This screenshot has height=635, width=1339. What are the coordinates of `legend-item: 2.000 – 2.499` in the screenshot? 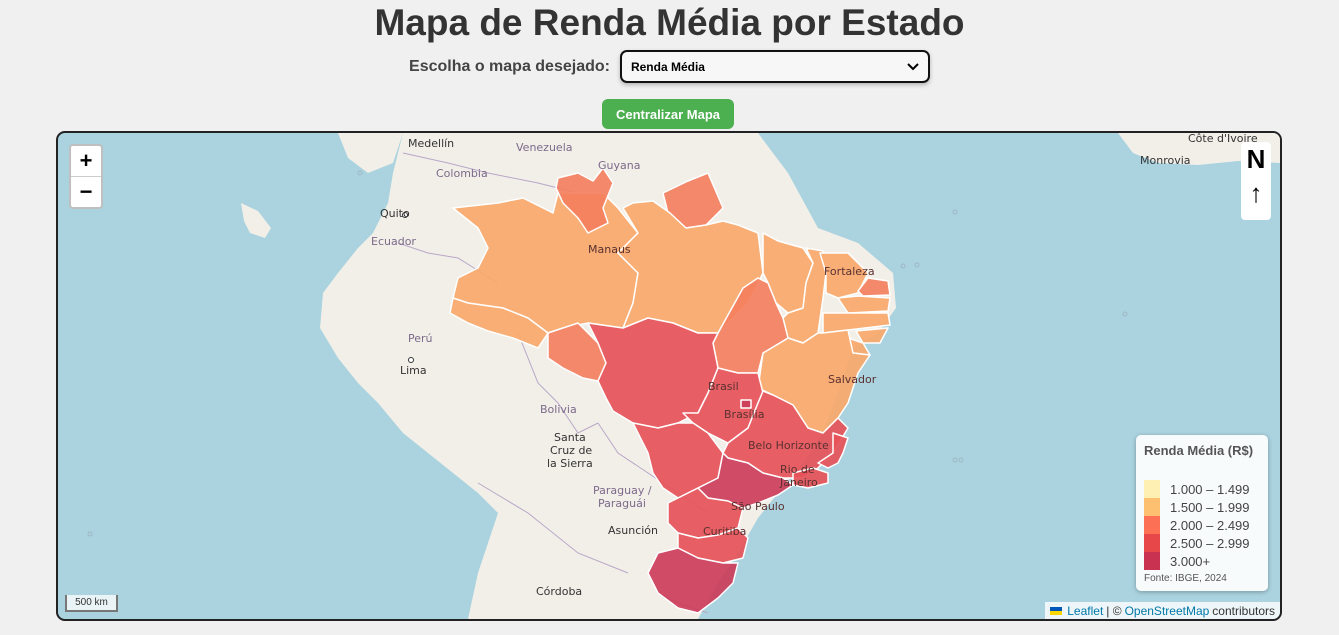 It's located at (1202, 525).